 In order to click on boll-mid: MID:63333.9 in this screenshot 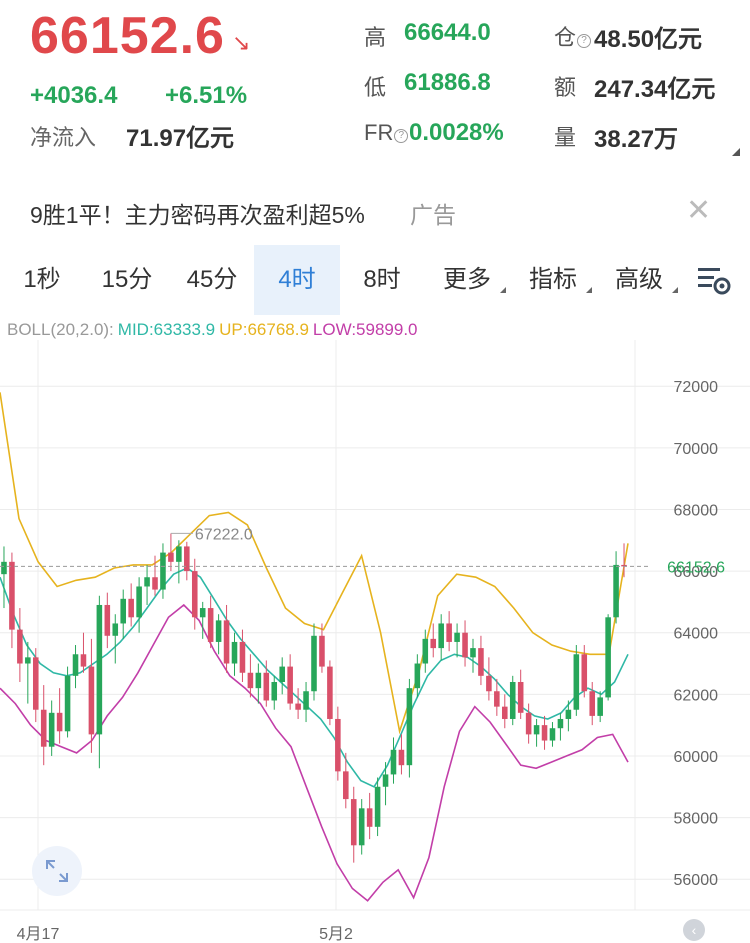, I will do `click(166, 329)`.